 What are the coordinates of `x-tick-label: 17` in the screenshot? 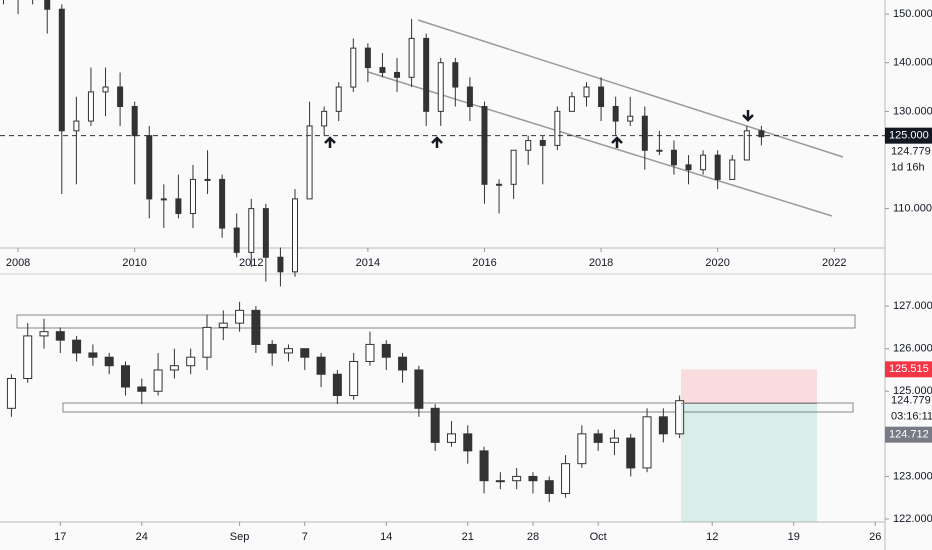 It's located at (60, 537).